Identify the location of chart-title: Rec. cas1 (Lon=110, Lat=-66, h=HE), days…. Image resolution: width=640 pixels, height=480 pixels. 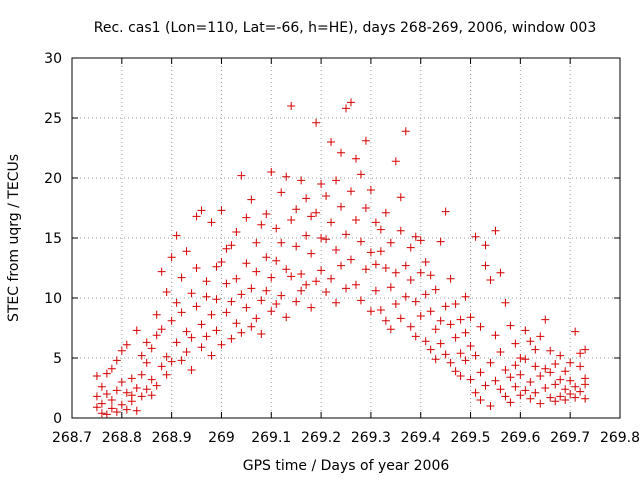
(345, 28).